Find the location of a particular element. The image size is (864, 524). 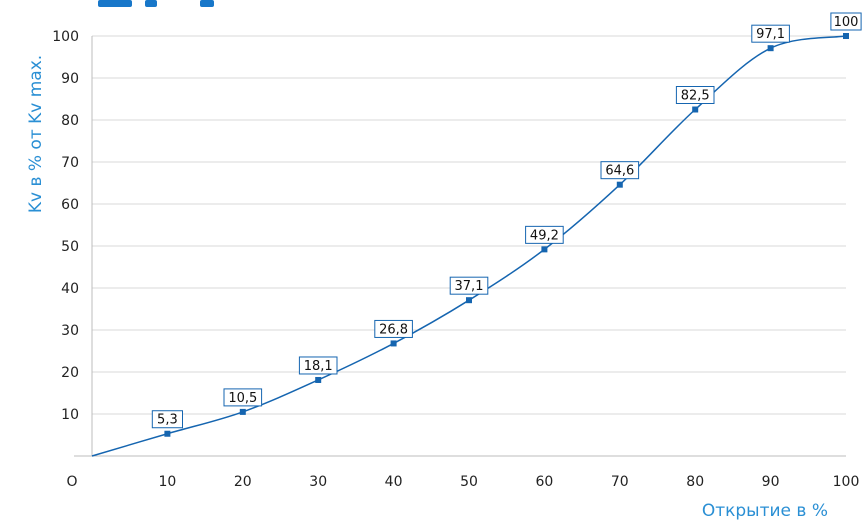

data-label-text: 37,1 is located at coordinates (469, 286).